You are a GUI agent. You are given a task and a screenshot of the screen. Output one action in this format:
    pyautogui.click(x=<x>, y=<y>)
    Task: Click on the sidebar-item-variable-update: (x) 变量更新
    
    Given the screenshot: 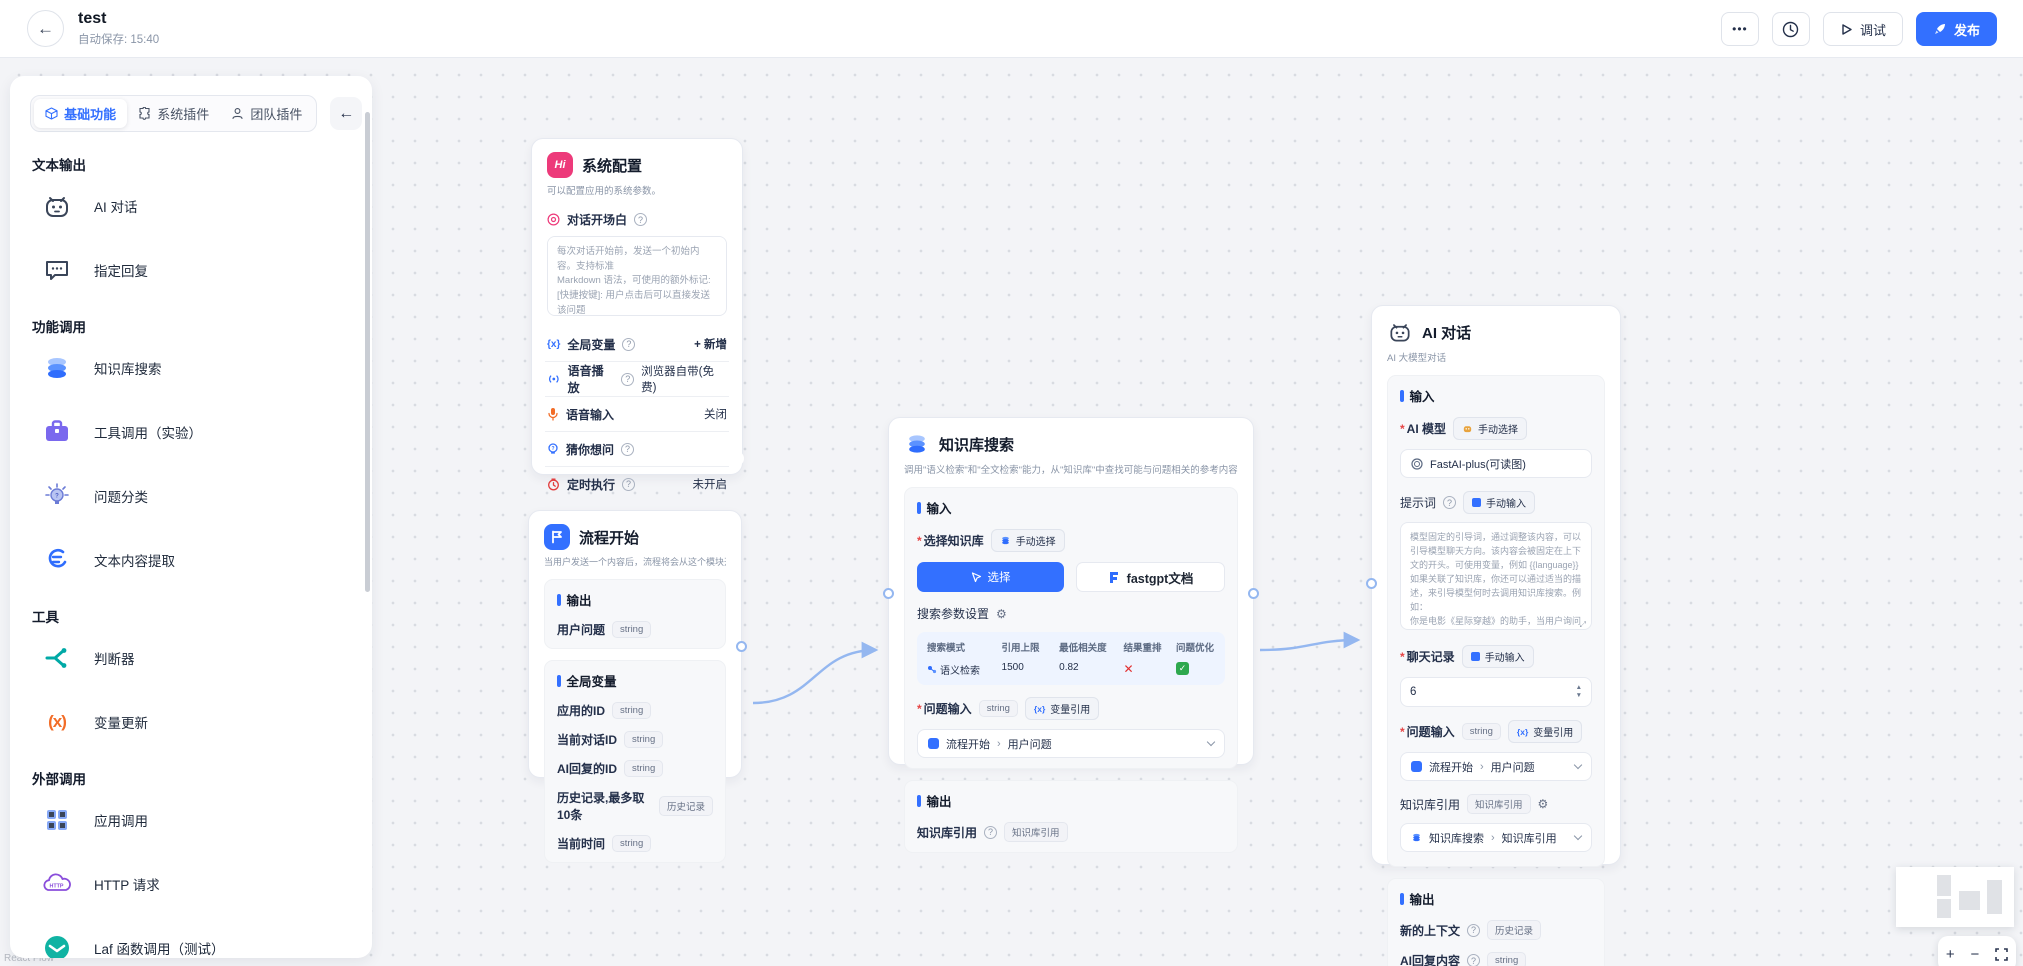 What is the action you would take?
    pyautogui.click(x=191, y=722)
    